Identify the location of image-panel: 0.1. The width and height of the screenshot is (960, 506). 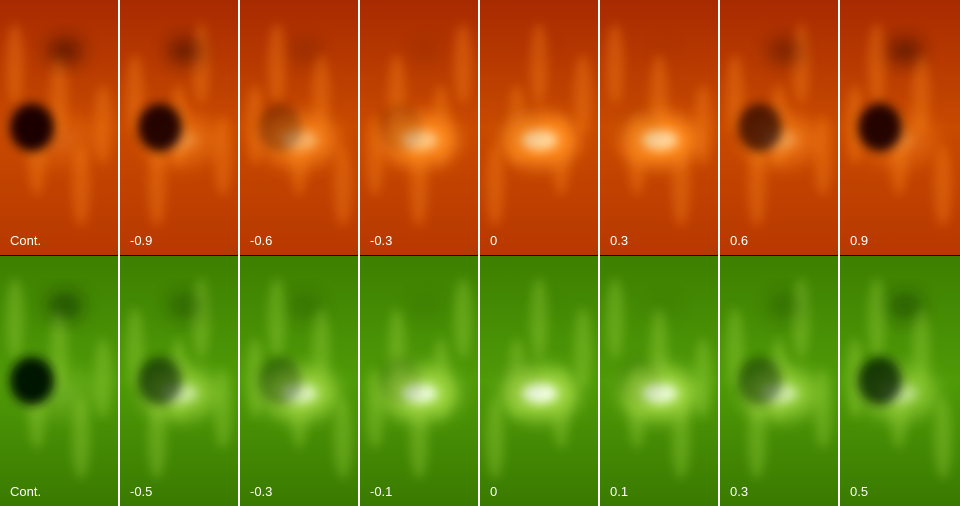
(660, 381).